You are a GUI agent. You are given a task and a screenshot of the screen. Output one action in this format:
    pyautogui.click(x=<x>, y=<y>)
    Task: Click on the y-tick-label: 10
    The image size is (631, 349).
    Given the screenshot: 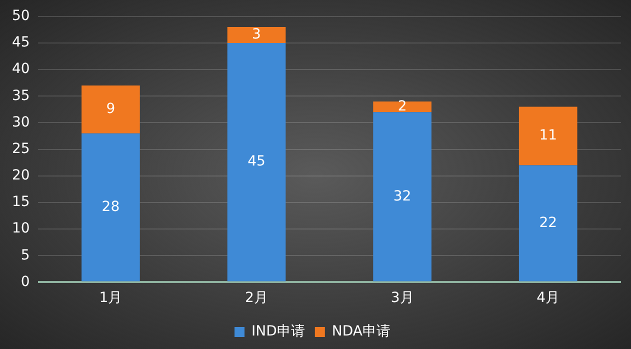 What is the action you would take?
    pyautogui.click(x=21, y=228)
    